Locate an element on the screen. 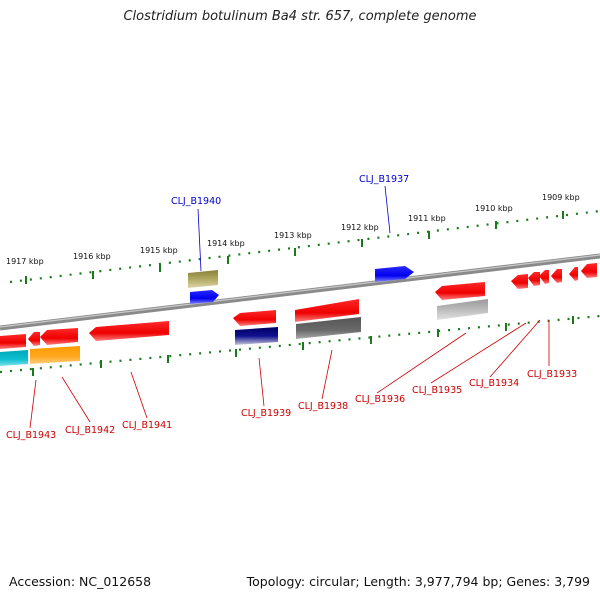 The image size is (600, 600). tick-label: 1912 kbp is located at coordinates (360, 227).